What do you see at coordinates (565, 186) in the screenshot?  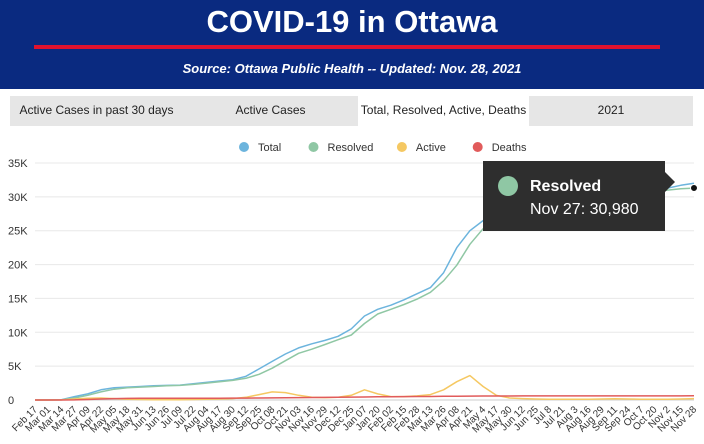 I see `tooltip-series-name: Resolved` at bounding box center [565, 186].